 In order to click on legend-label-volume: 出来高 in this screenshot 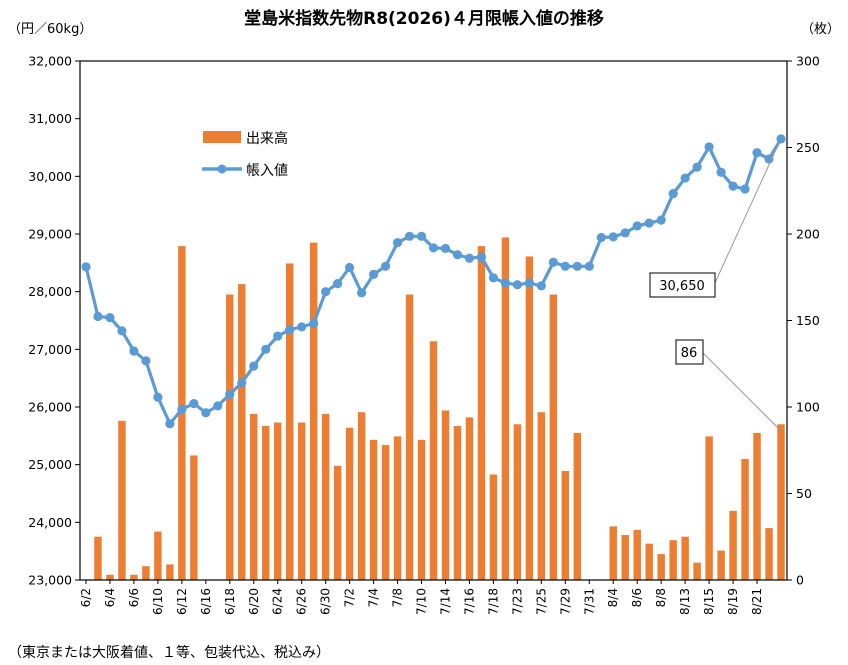, I will do `click(267, 138)`.